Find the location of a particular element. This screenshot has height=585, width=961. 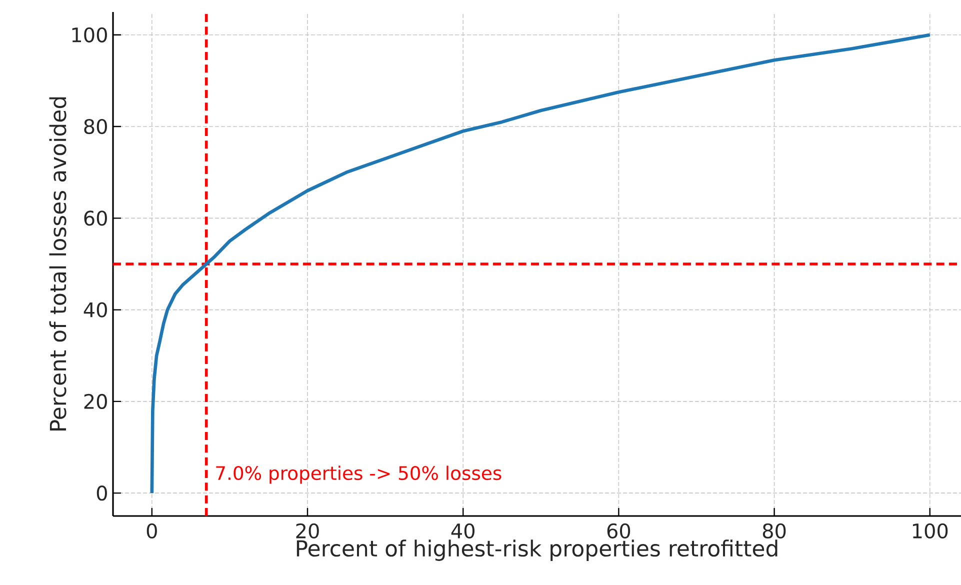

y-tick-label: 100 is located at coordinates (89, 34).